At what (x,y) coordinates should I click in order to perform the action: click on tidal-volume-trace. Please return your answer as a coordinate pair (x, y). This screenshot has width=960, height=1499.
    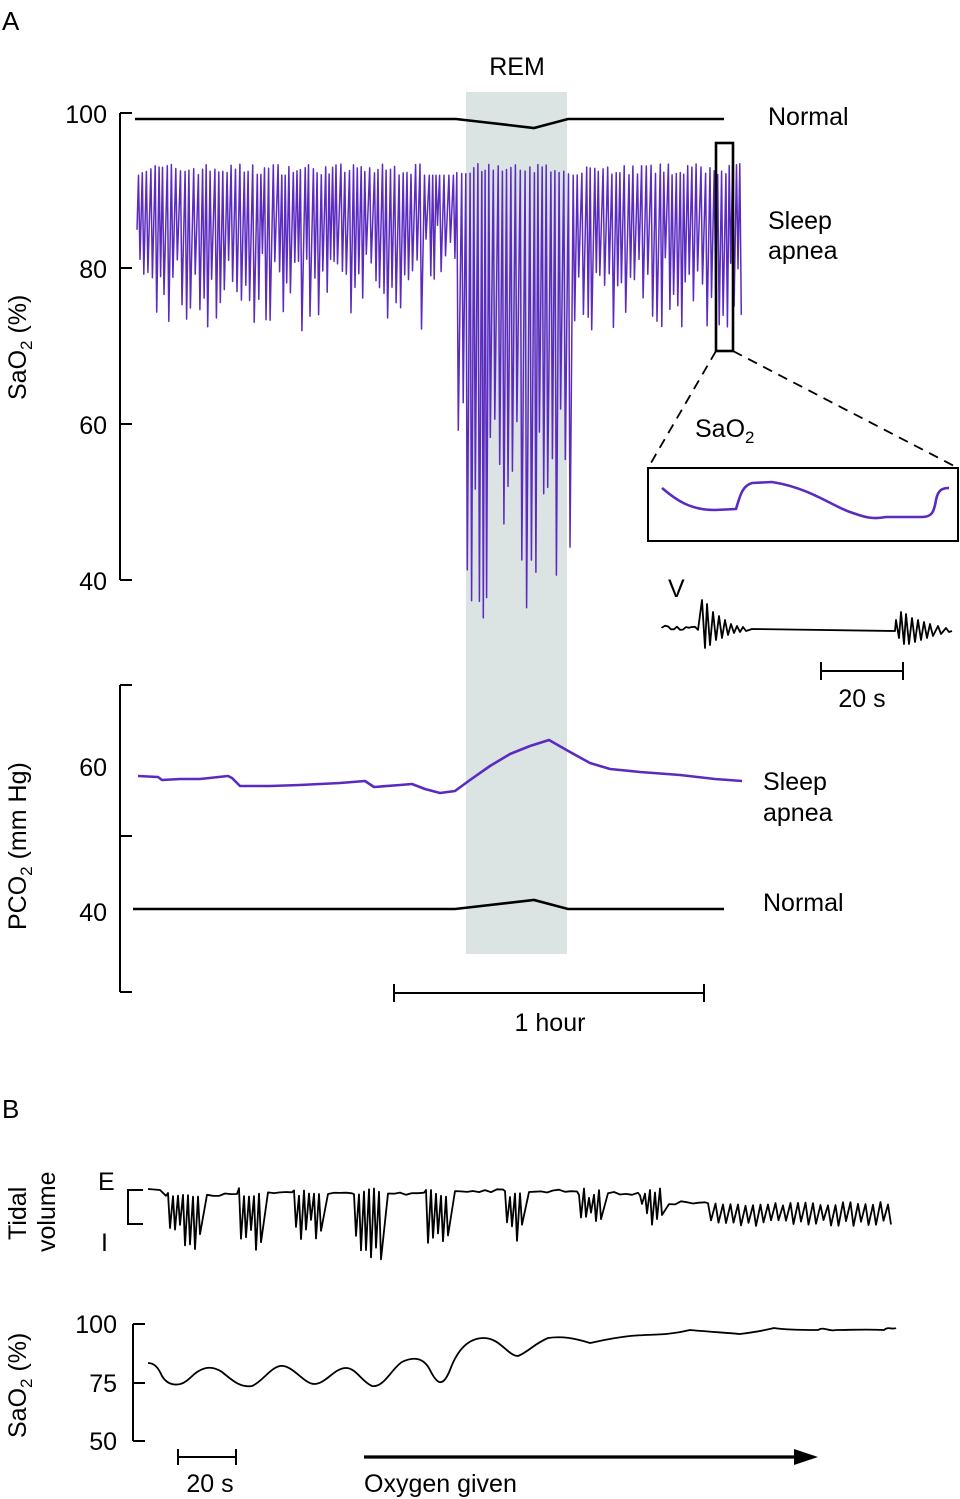
    Looking at the image, I should click on (519, 1224).